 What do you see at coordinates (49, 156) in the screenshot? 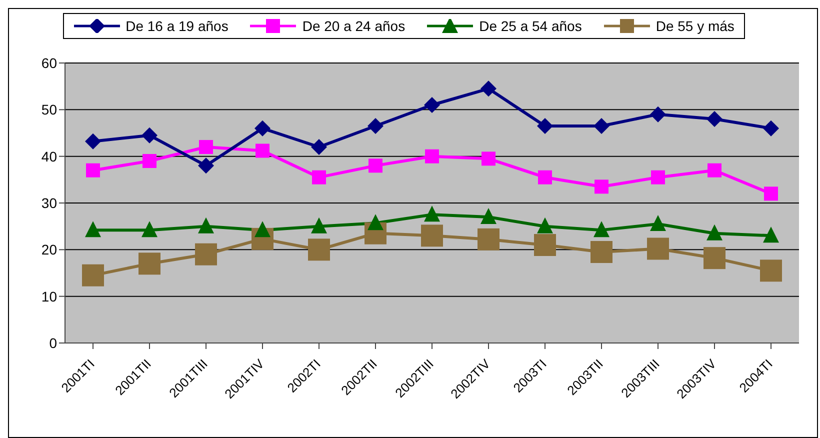
I see `y-tick-label: 40` at bounding box center [49, 156].